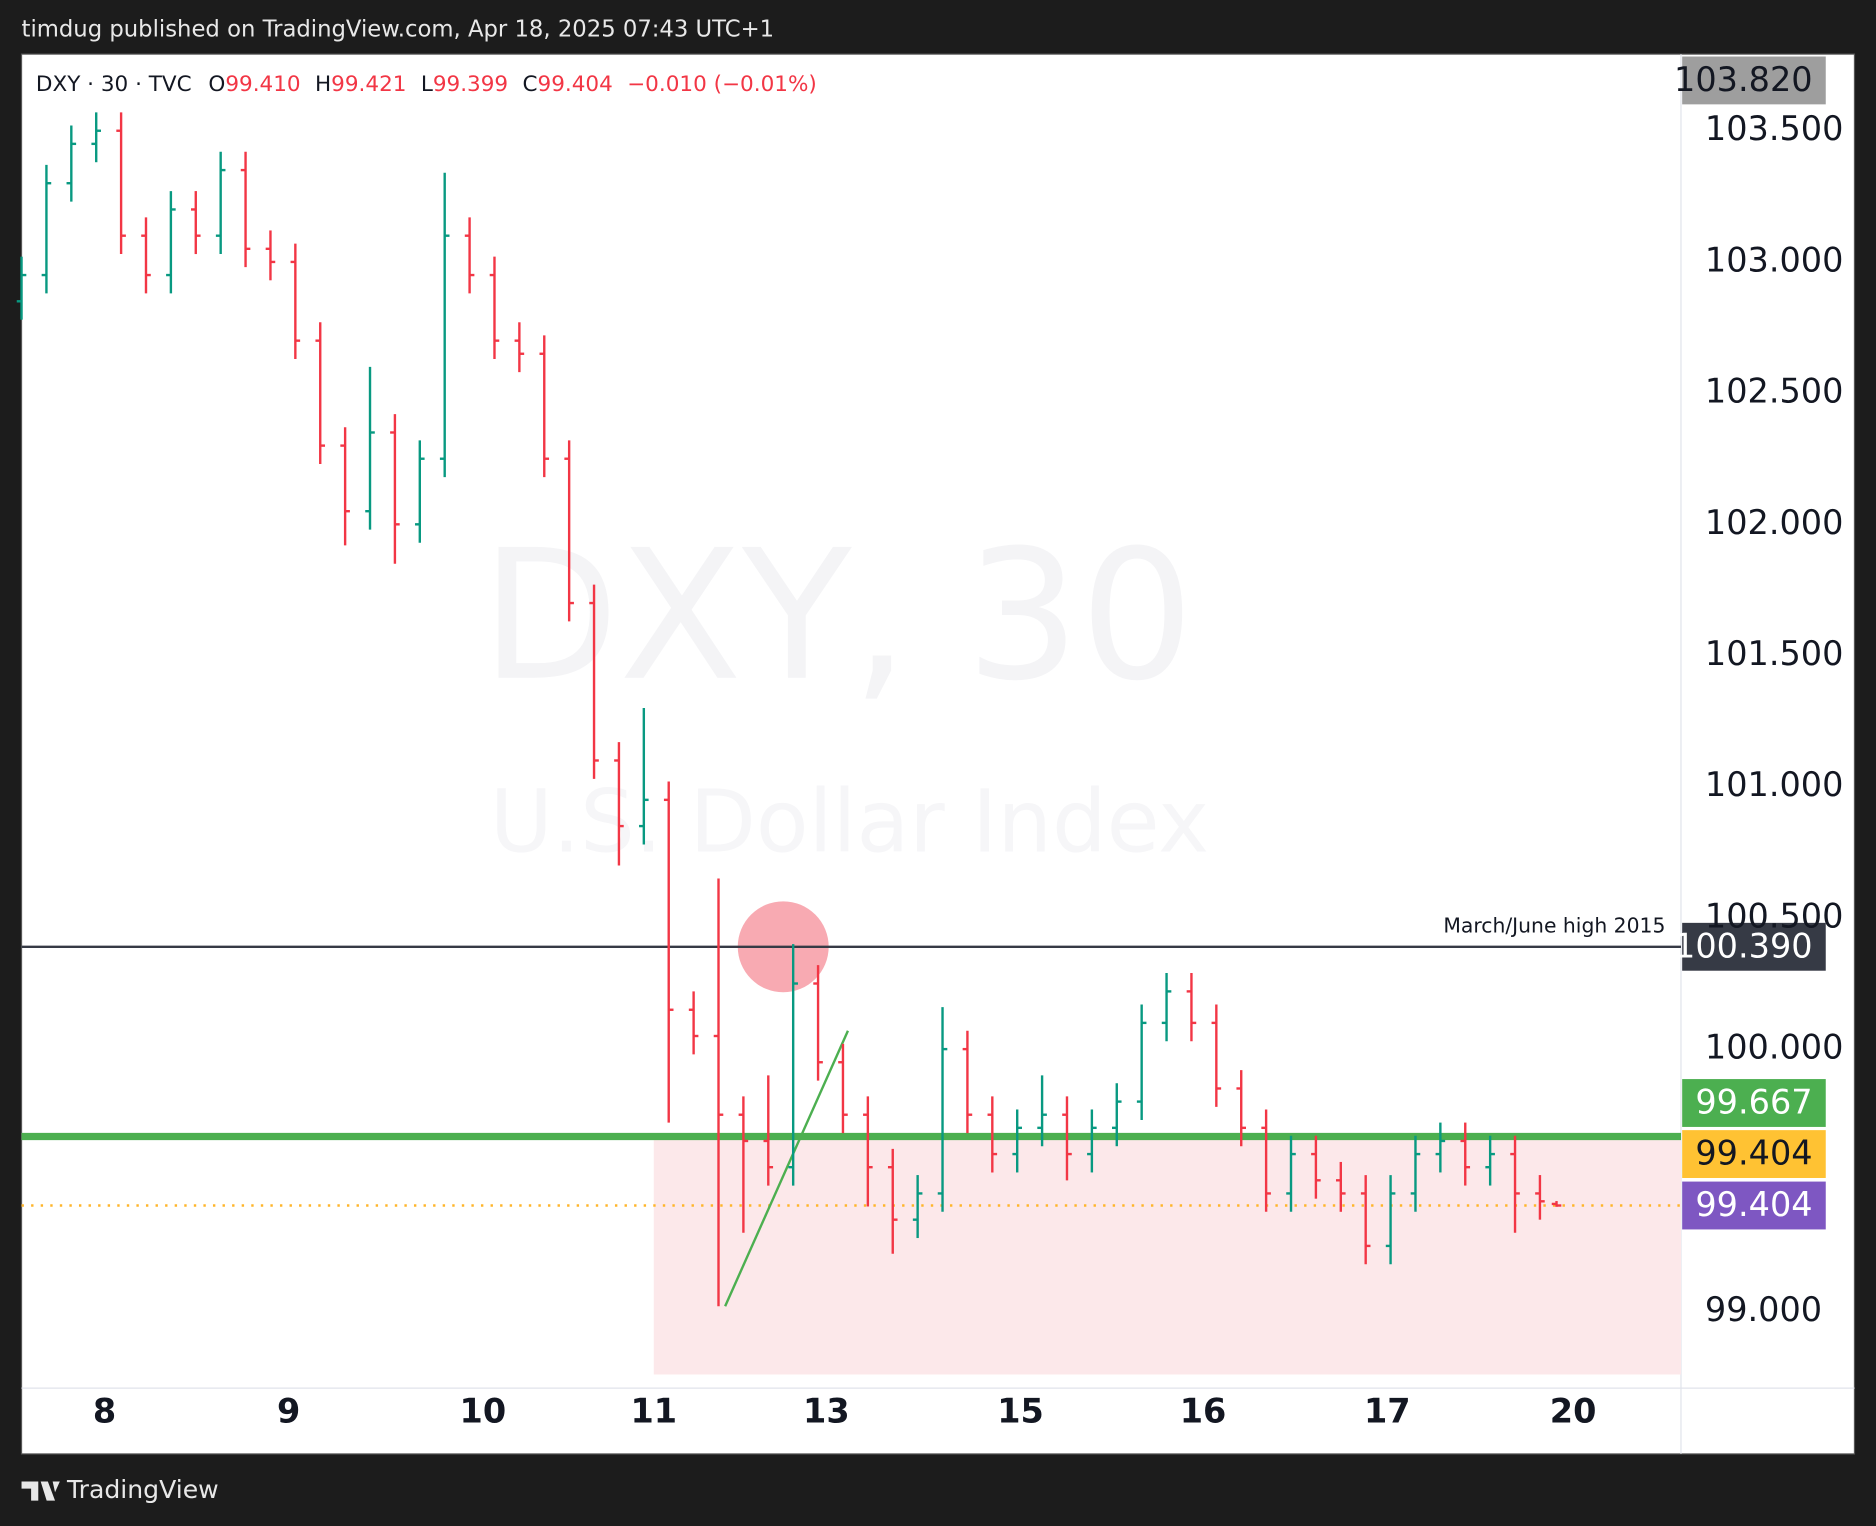 Image resolution: width=1876 pixels, height=1526 pixels. Describe the element at coordinates (368, 84) in the screenshot. I see `legend-value: 99.421` at that location.